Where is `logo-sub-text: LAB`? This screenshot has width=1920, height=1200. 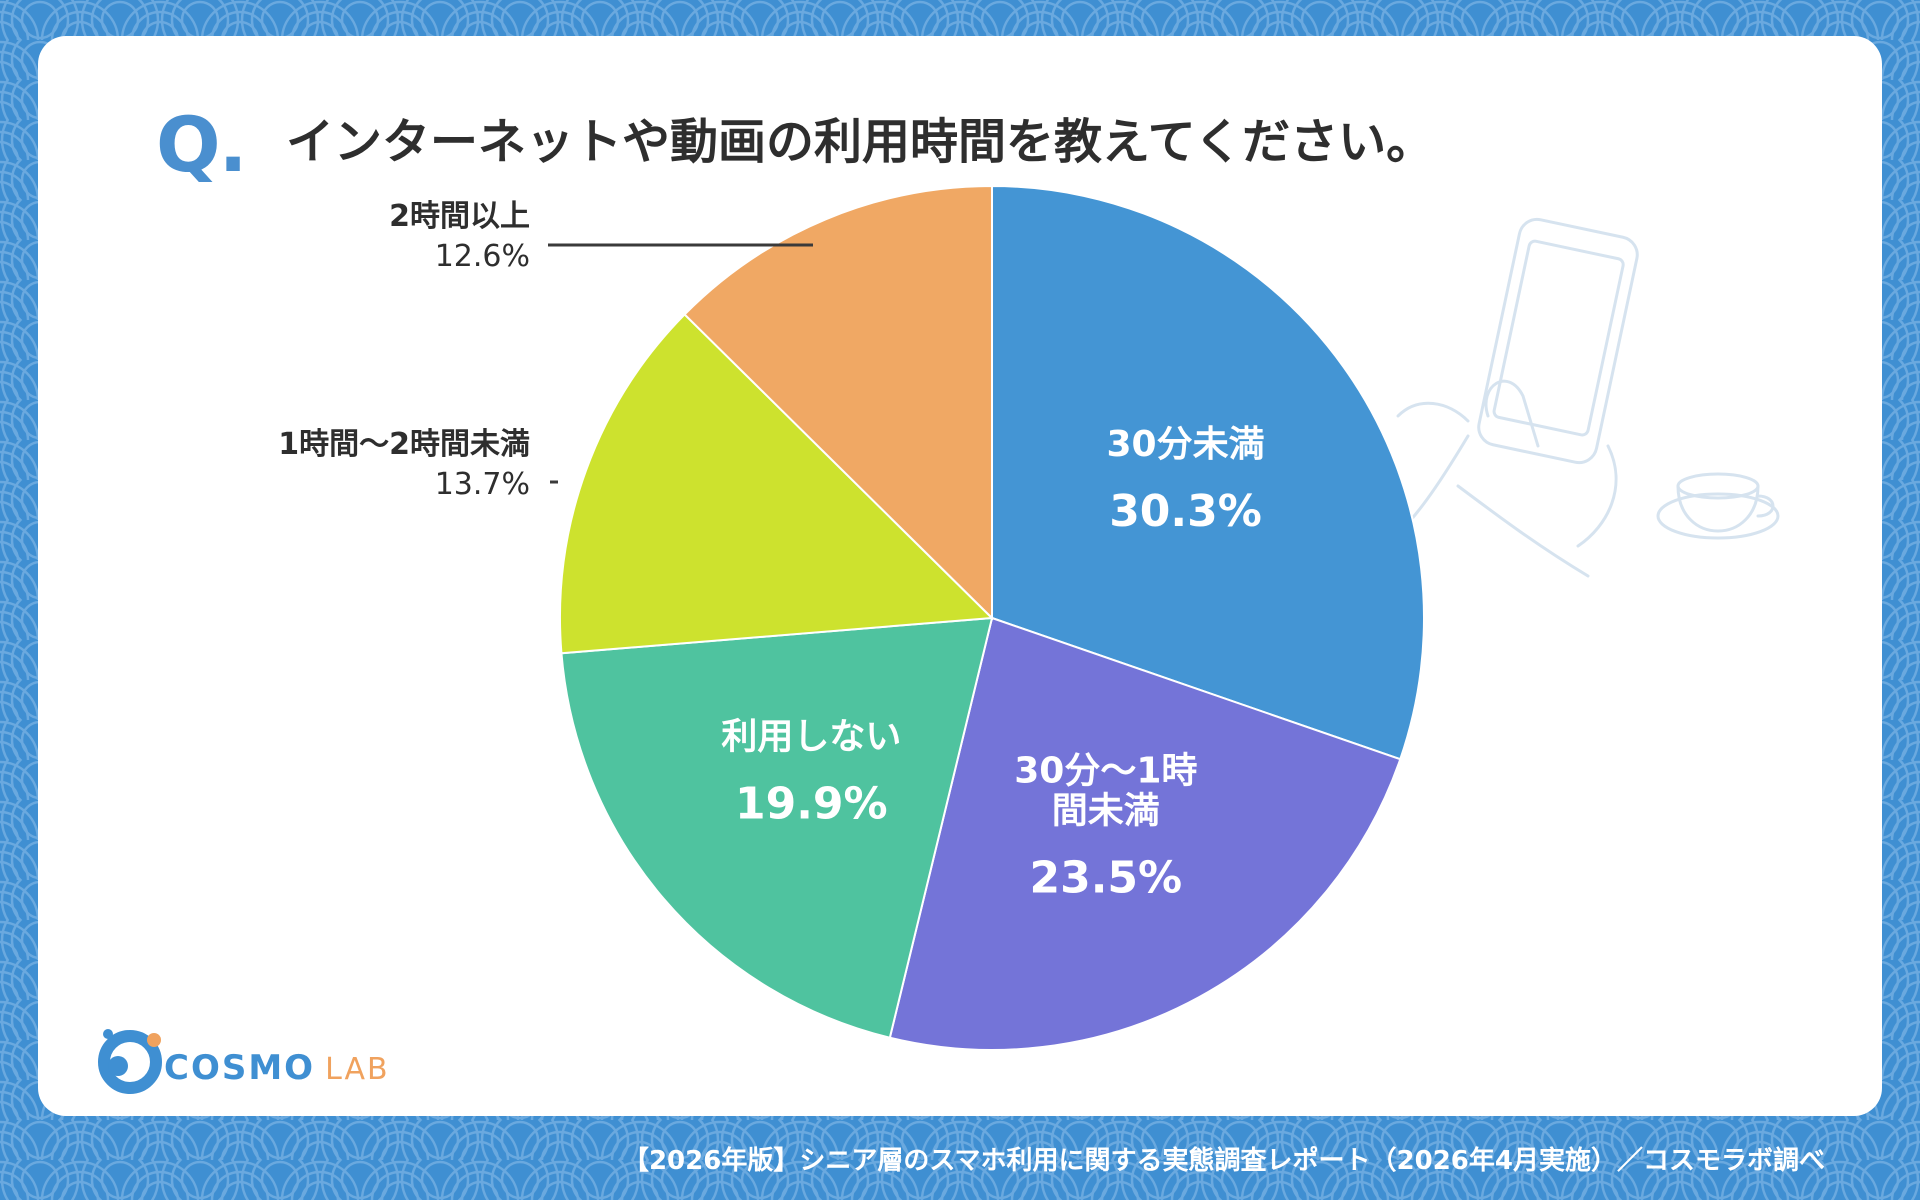
logo-sub-text: LAB is located at coordinates (357, 1069).